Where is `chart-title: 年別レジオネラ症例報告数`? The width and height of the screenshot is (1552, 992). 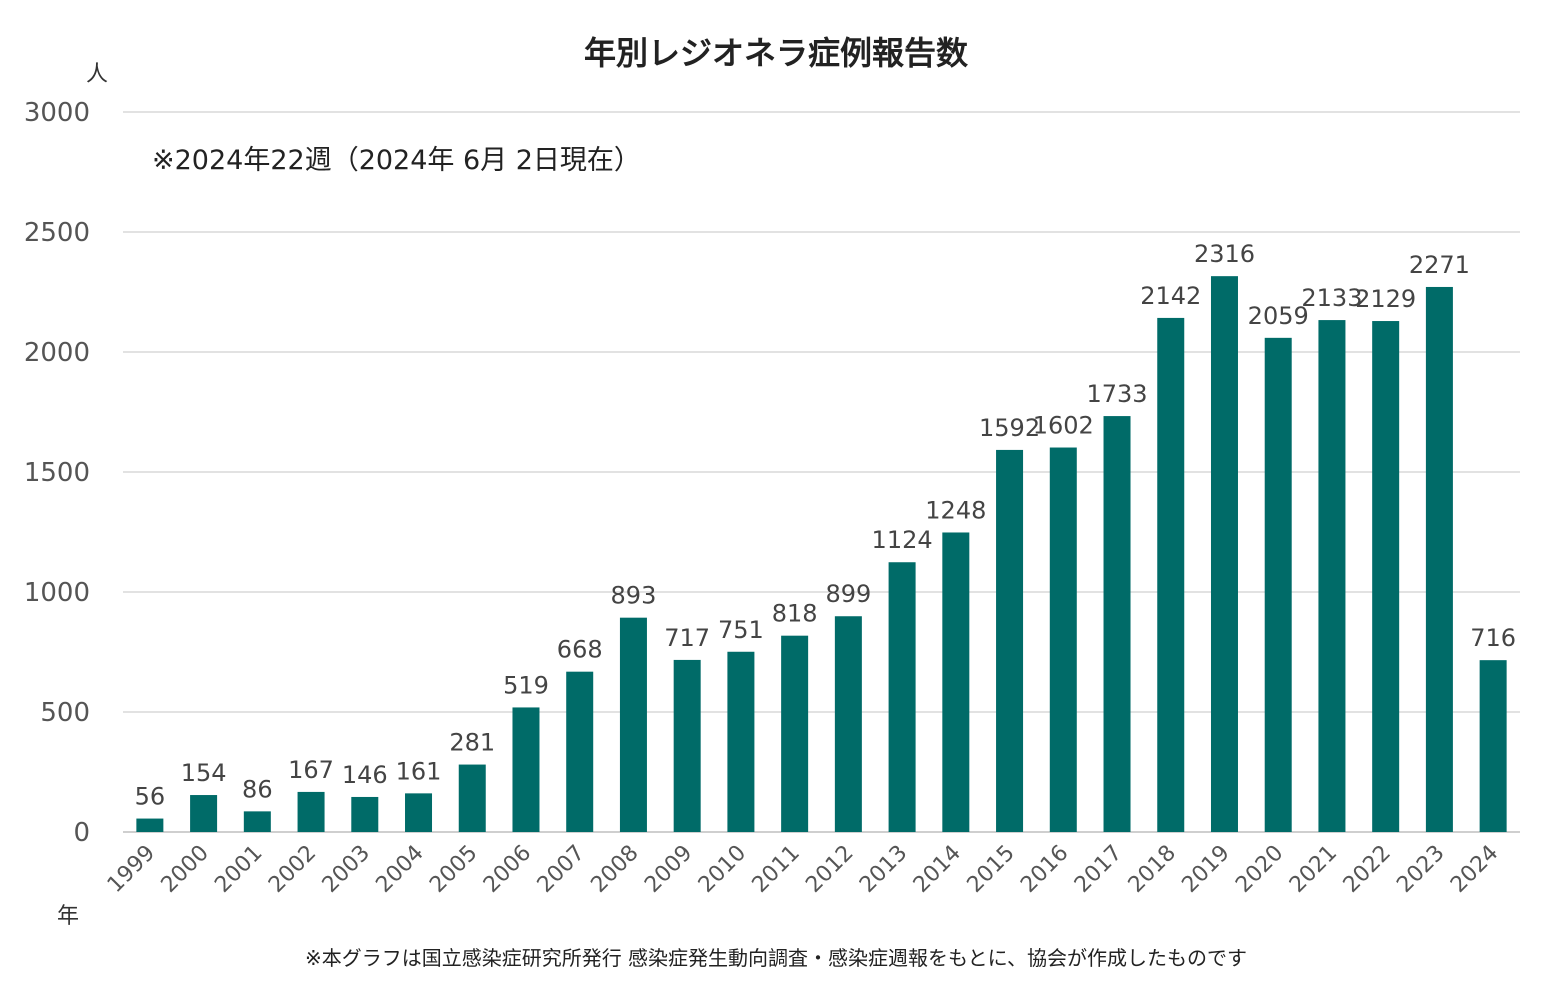 chart-title: 年別レジオネラ症例報告数 is located at coordinates (775, 53).